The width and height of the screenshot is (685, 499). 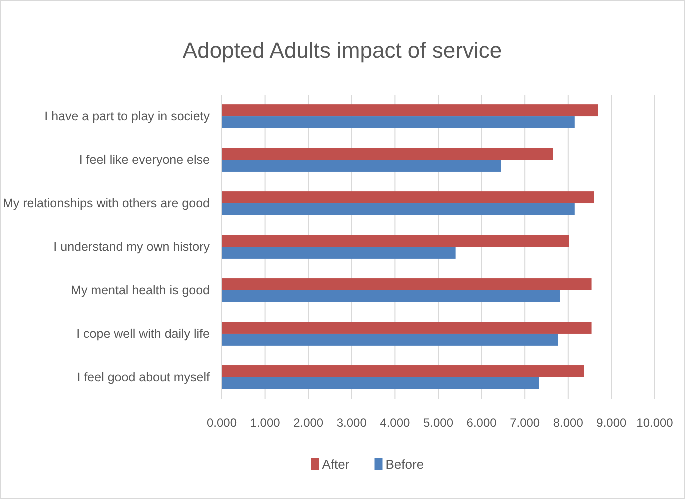 I want to click on x-tick-label: 8.000, so click(x=568, y=423).